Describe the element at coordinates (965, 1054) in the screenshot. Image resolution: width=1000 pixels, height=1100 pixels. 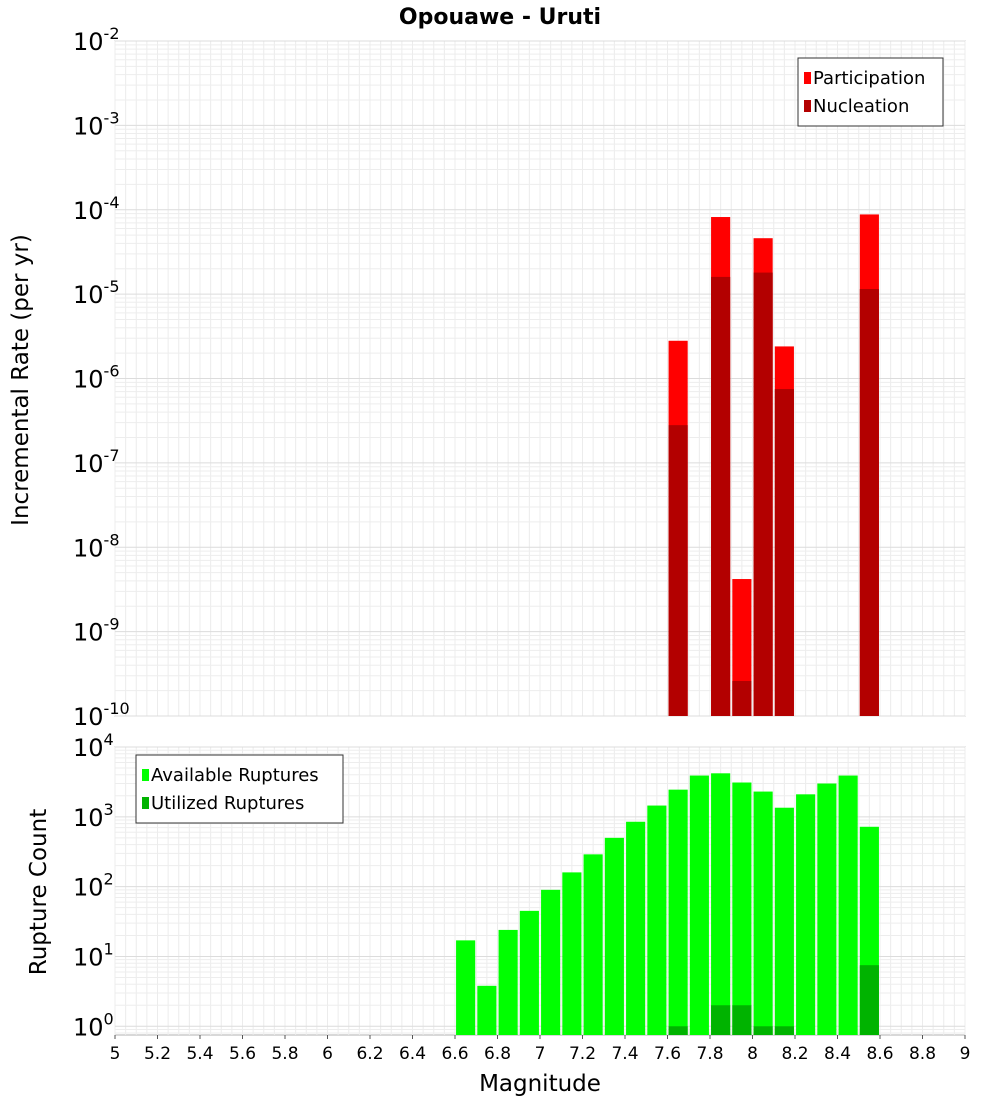
I see `x-tick-label: 9` at that location.